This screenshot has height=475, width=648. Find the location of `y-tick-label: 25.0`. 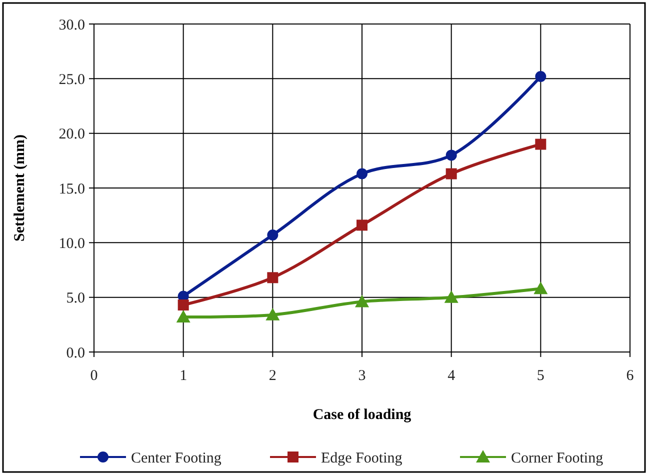

y-tick-label: 25.0 is located at coordinates (71, 80).